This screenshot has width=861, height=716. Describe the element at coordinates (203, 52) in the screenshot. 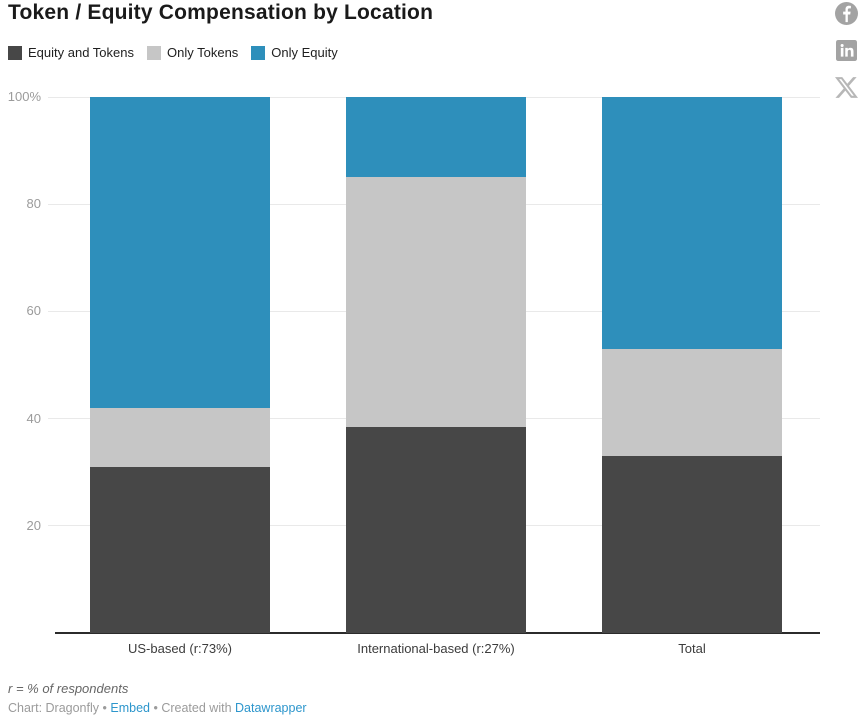

I see `legend-label: Only Tokens` at that location.